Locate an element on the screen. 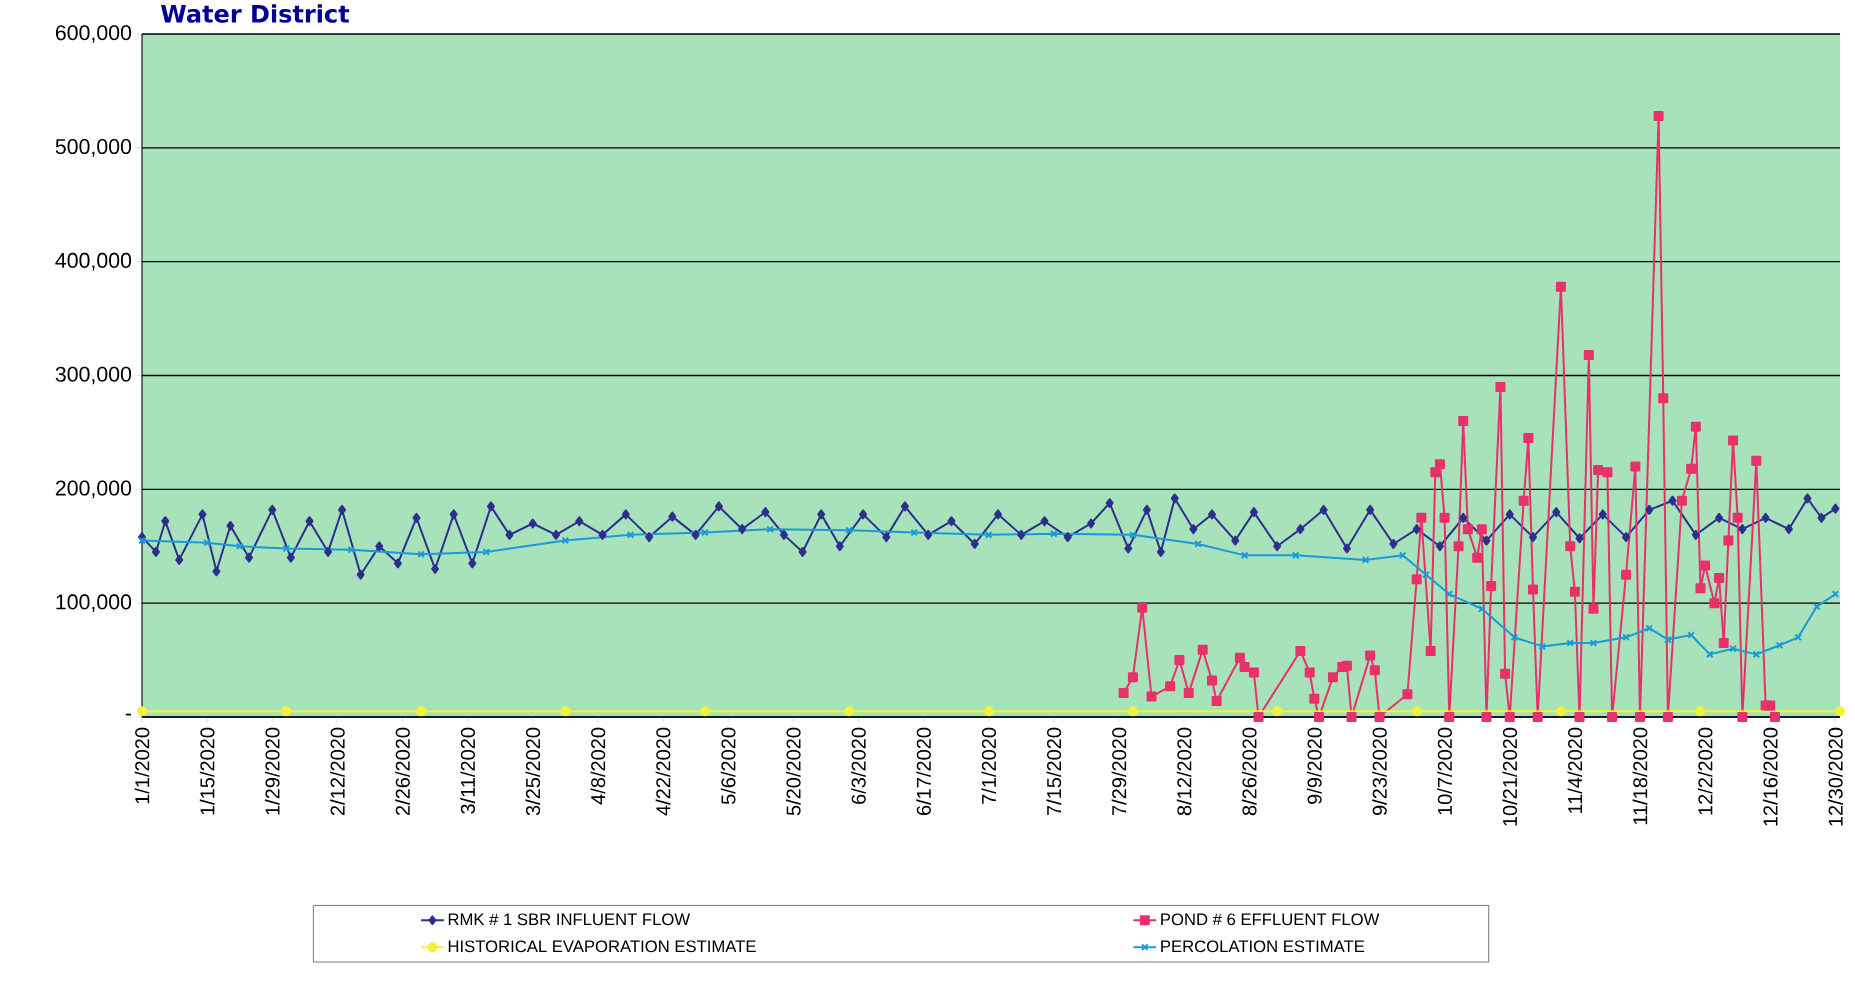  x-tick-label: 11/4/2020 is located at coordinates (1575, 770).